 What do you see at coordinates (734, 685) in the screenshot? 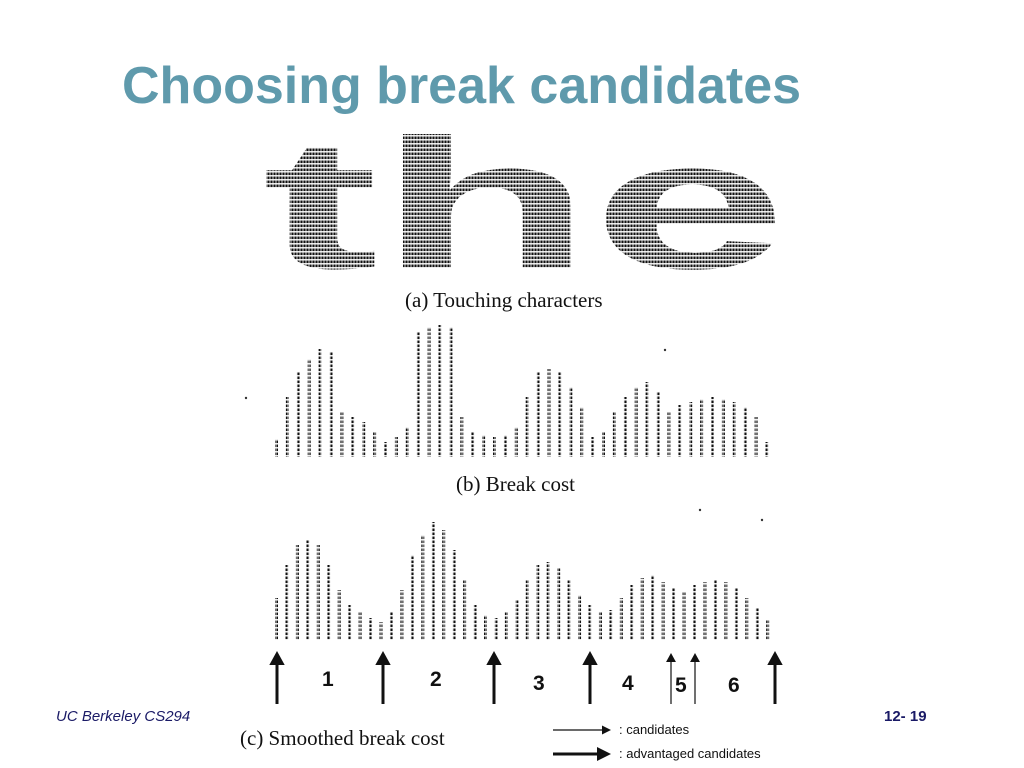
I see `segment-label-6: 6` at bounding box center [734, 685].